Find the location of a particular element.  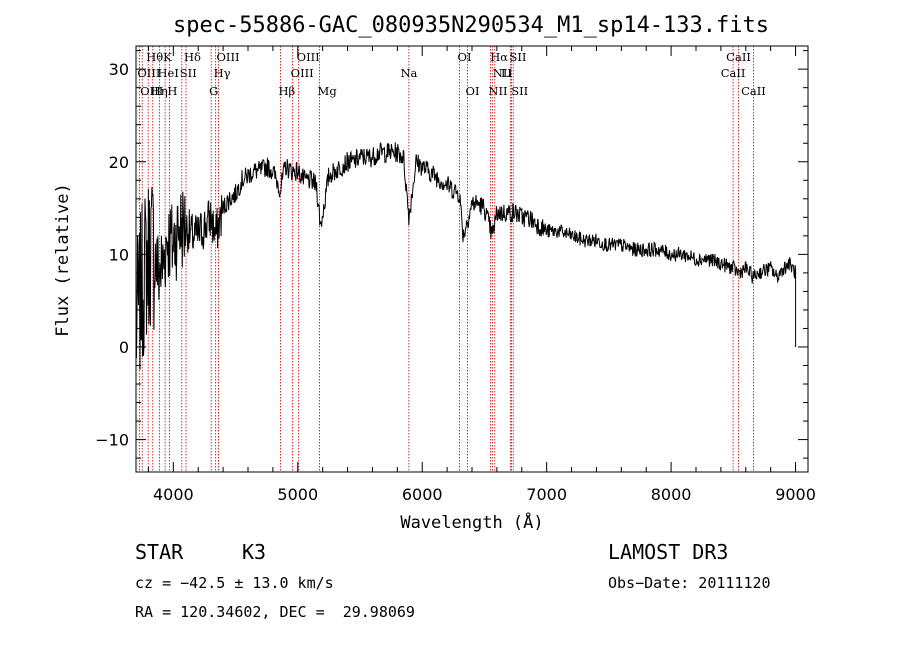

line-label-7: SII is located at coordinates (517, 57).